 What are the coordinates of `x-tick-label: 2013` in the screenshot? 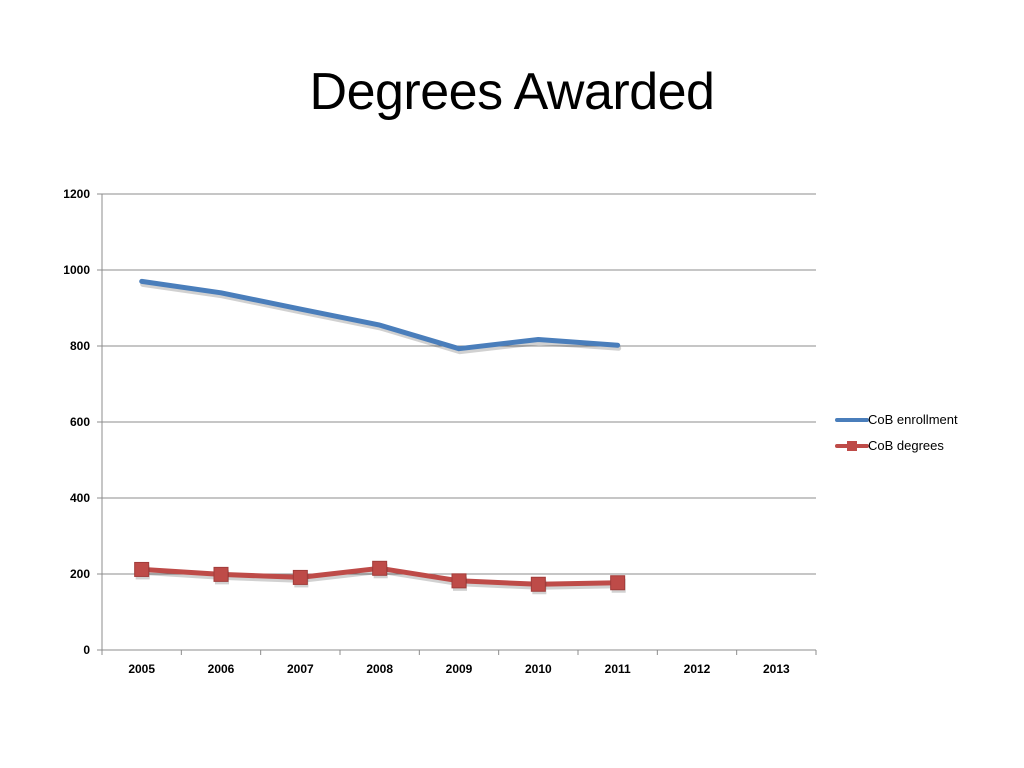 It's located at (776, 669).